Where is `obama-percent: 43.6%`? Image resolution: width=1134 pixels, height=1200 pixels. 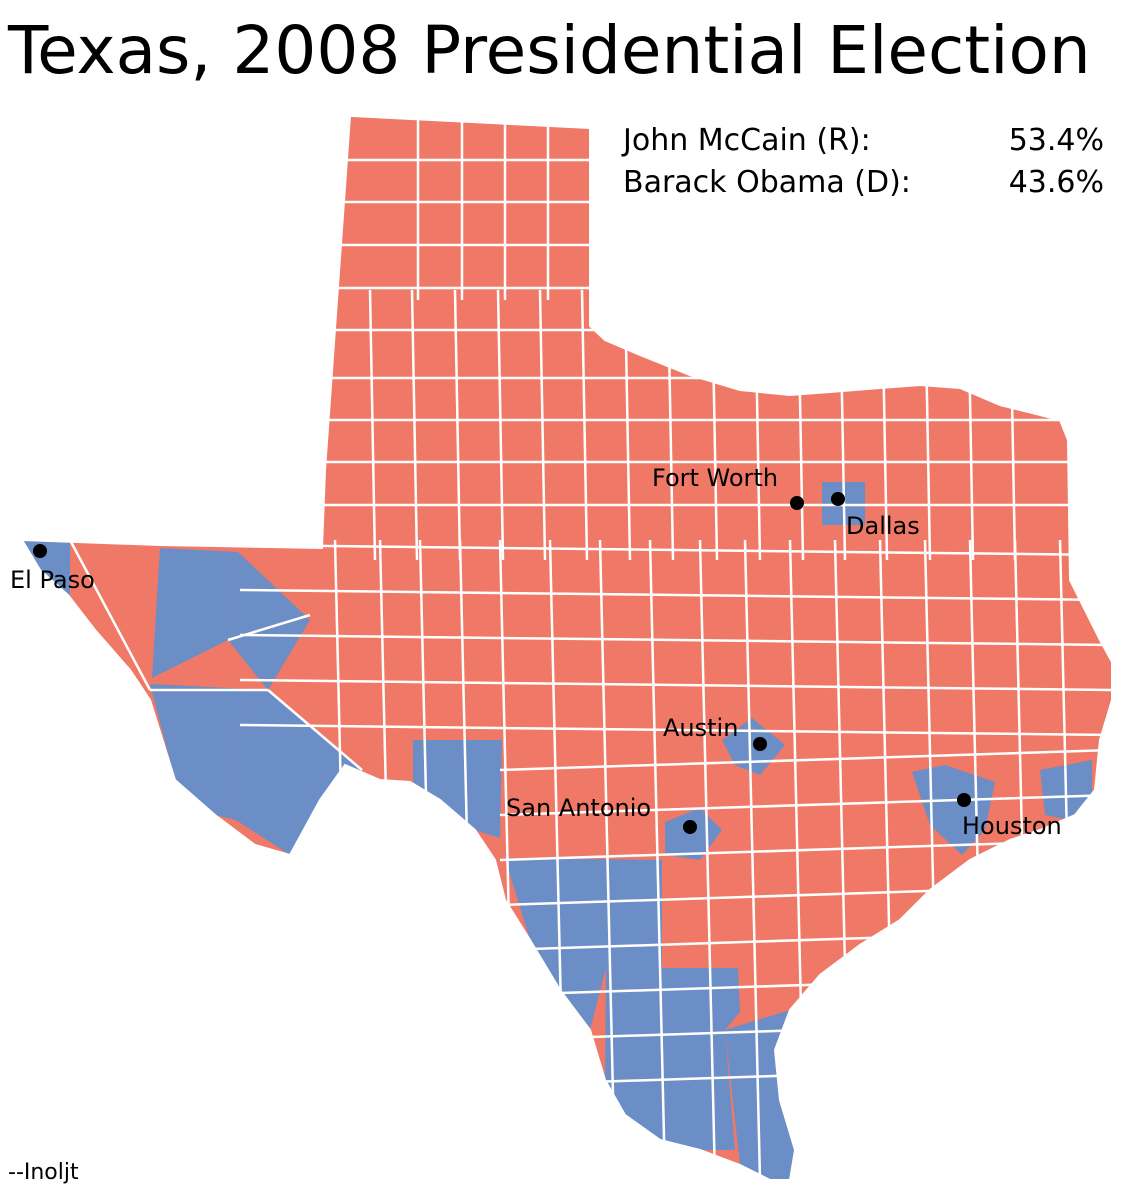 obama-percent: 43.6% is located at coordinates (1056, 182).